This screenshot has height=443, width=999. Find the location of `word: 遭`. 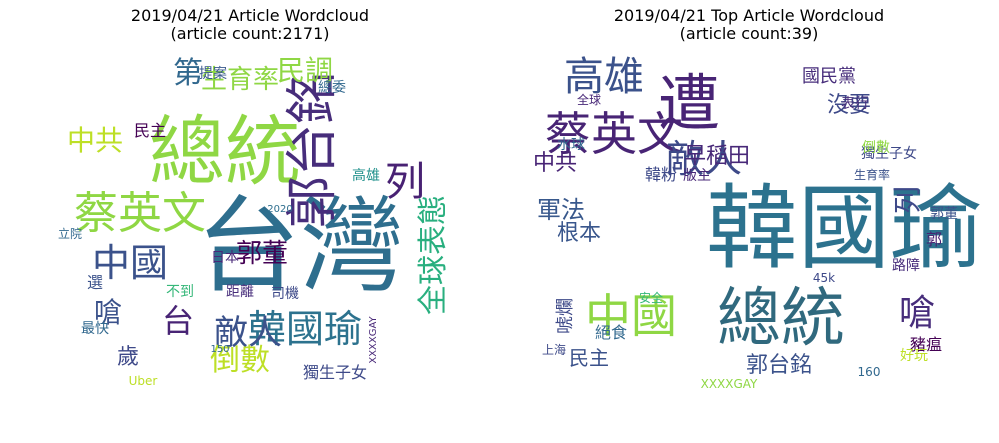

word: 遭 is located at coordinates (689, 103).